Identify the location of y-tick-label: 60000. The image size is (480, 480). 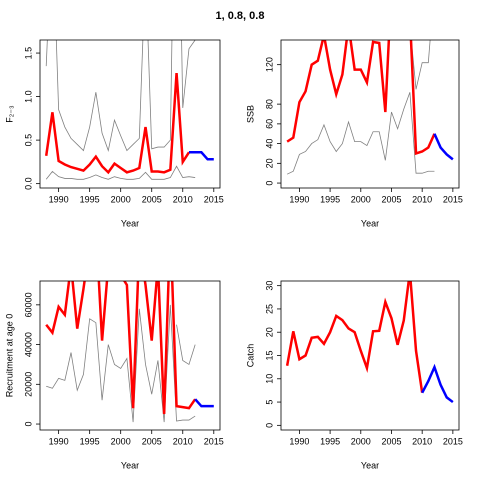
(28, 304).